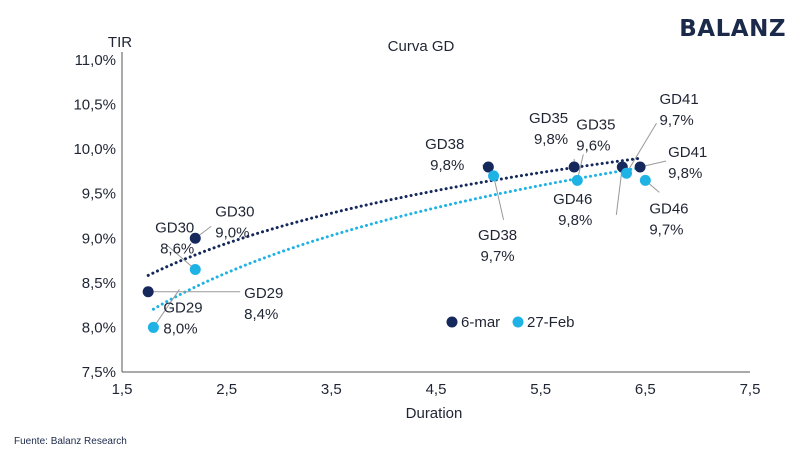 The height and width of the screenshot is (457, 800). I want to click on legend-label-27-feb: 27-Feb, so click(551, 322).